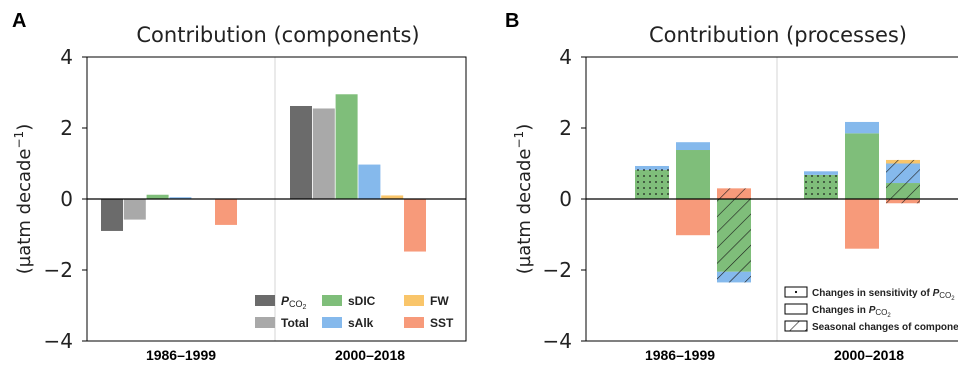 The width and height of the screenshot is (958, 365). What do you see at coordinates (58, 270) in the screenshot?
I see `y-tick-label-a-3: −2` at bounding box center [58, 270].